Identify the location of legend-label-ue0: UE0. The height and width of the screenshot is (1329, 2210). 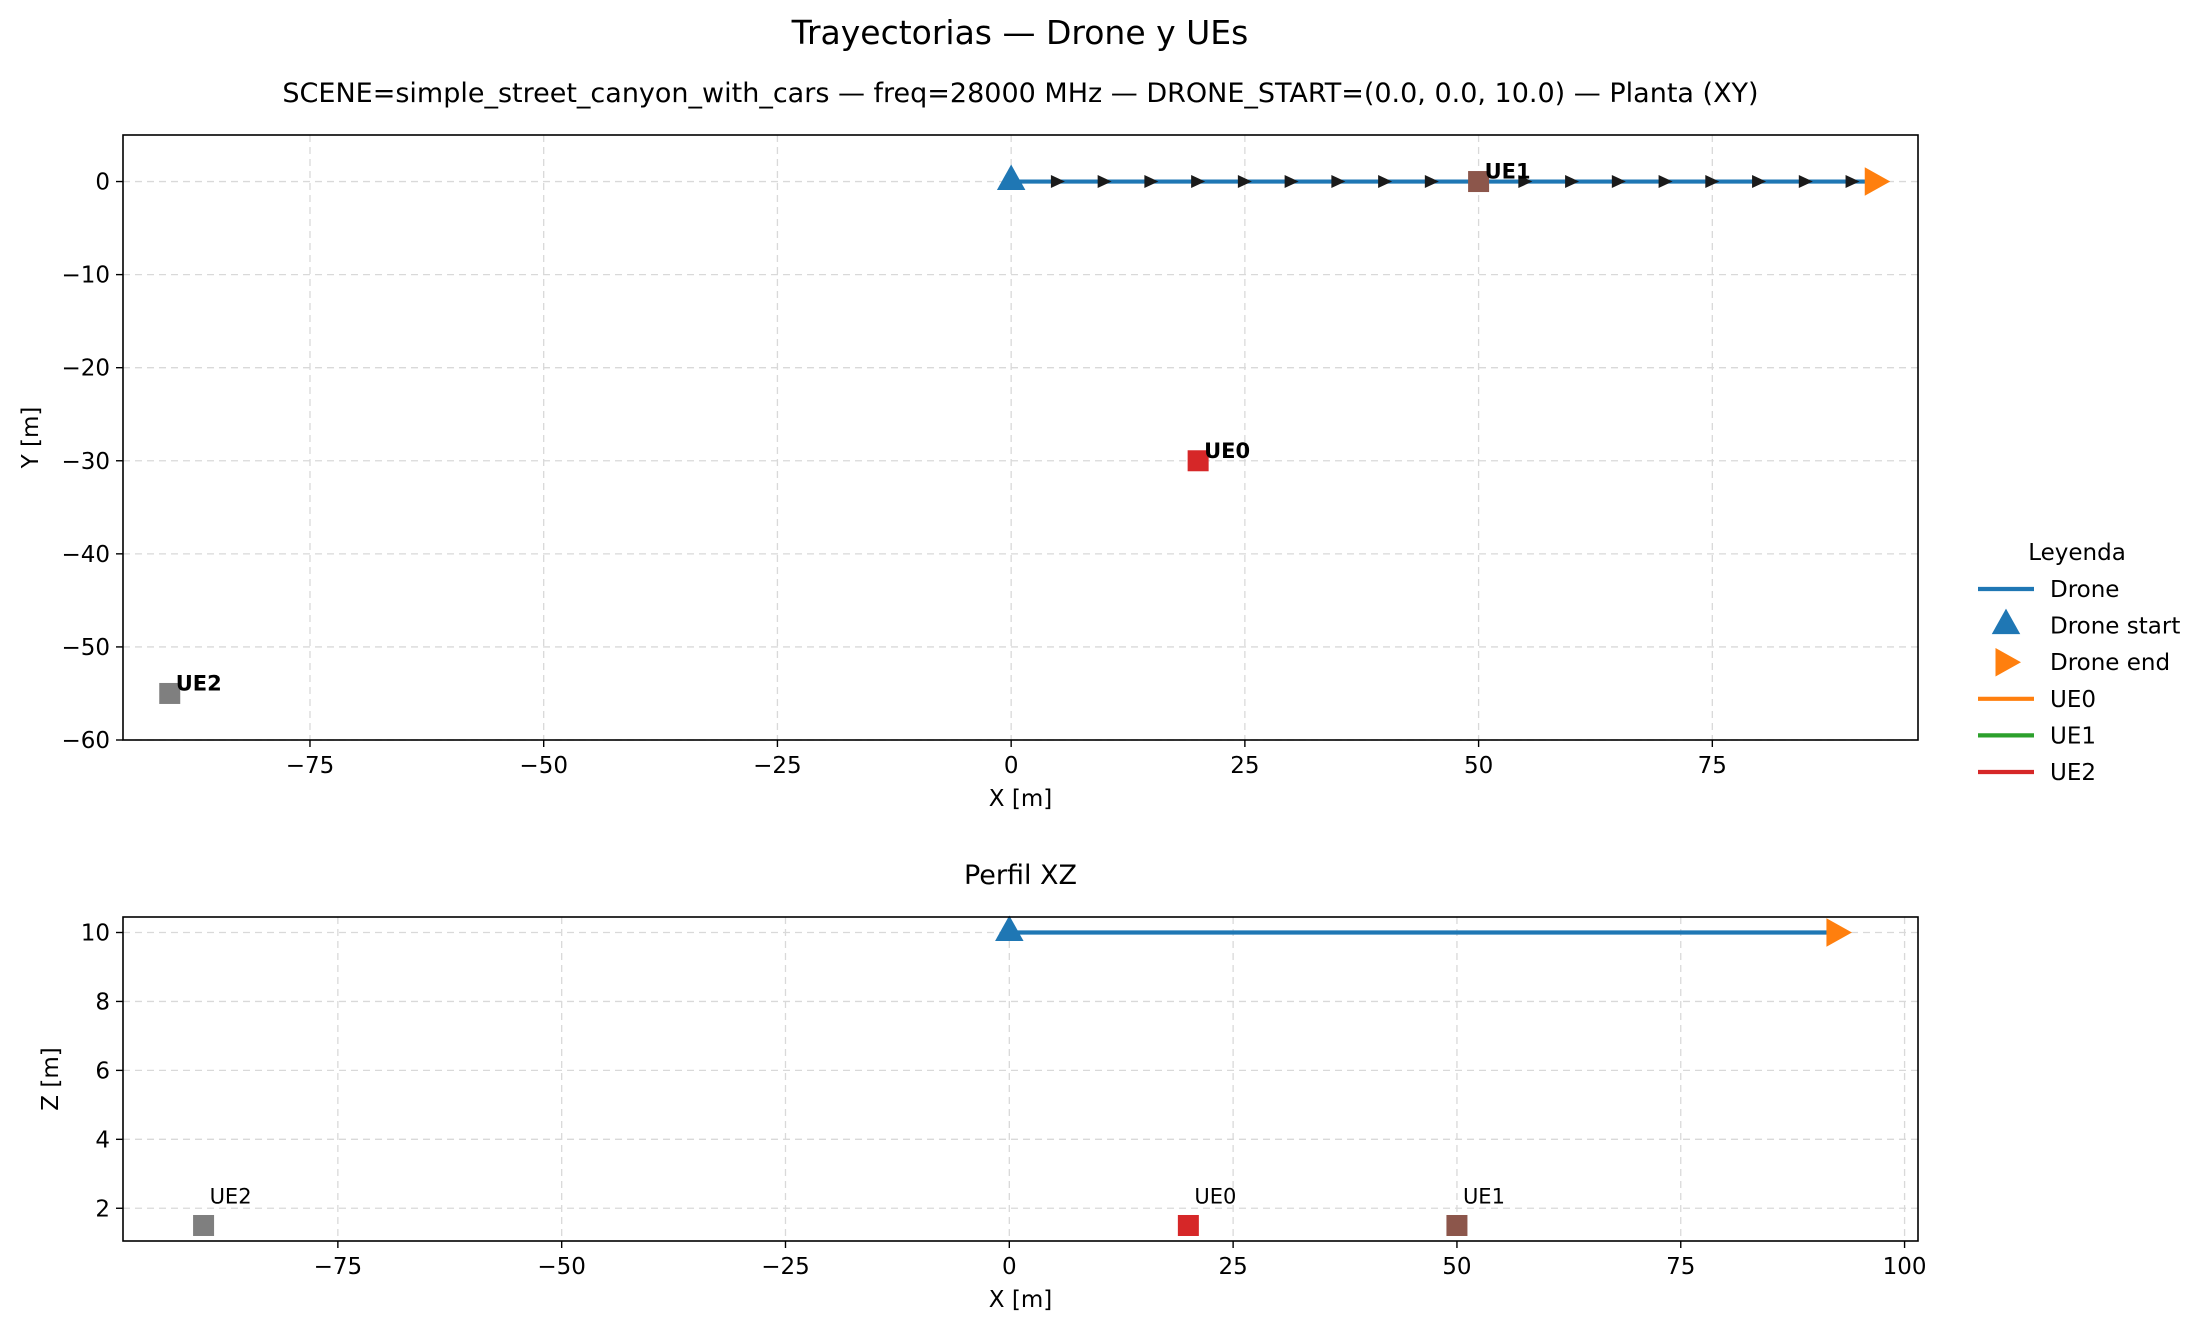
(2073, 700).